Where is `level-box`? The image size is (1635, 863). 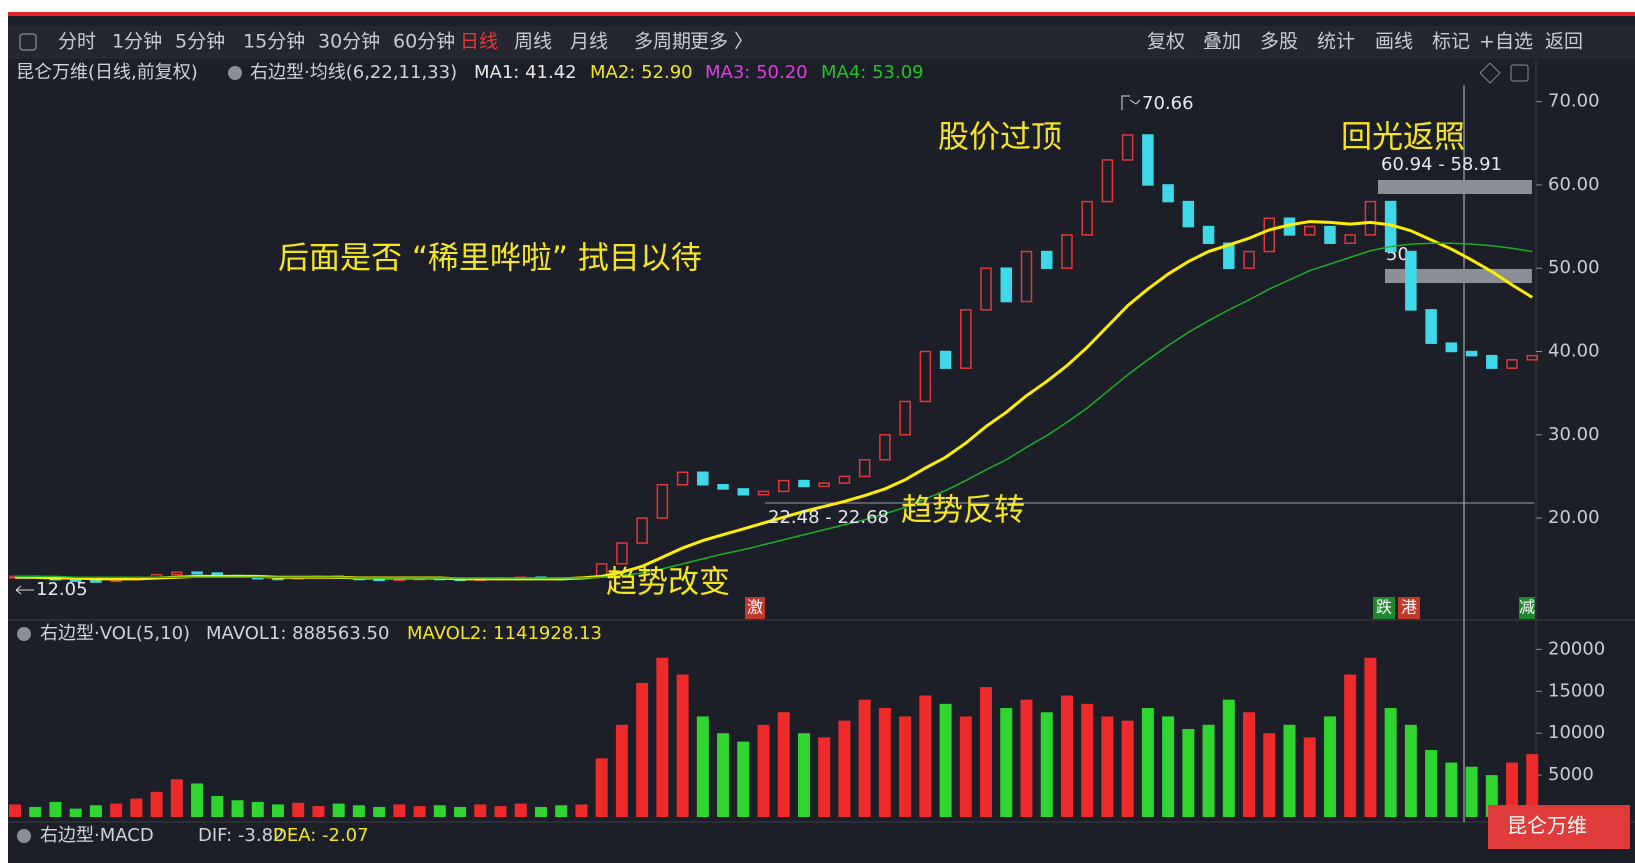 level-box is located at coordinates (1455, 187).